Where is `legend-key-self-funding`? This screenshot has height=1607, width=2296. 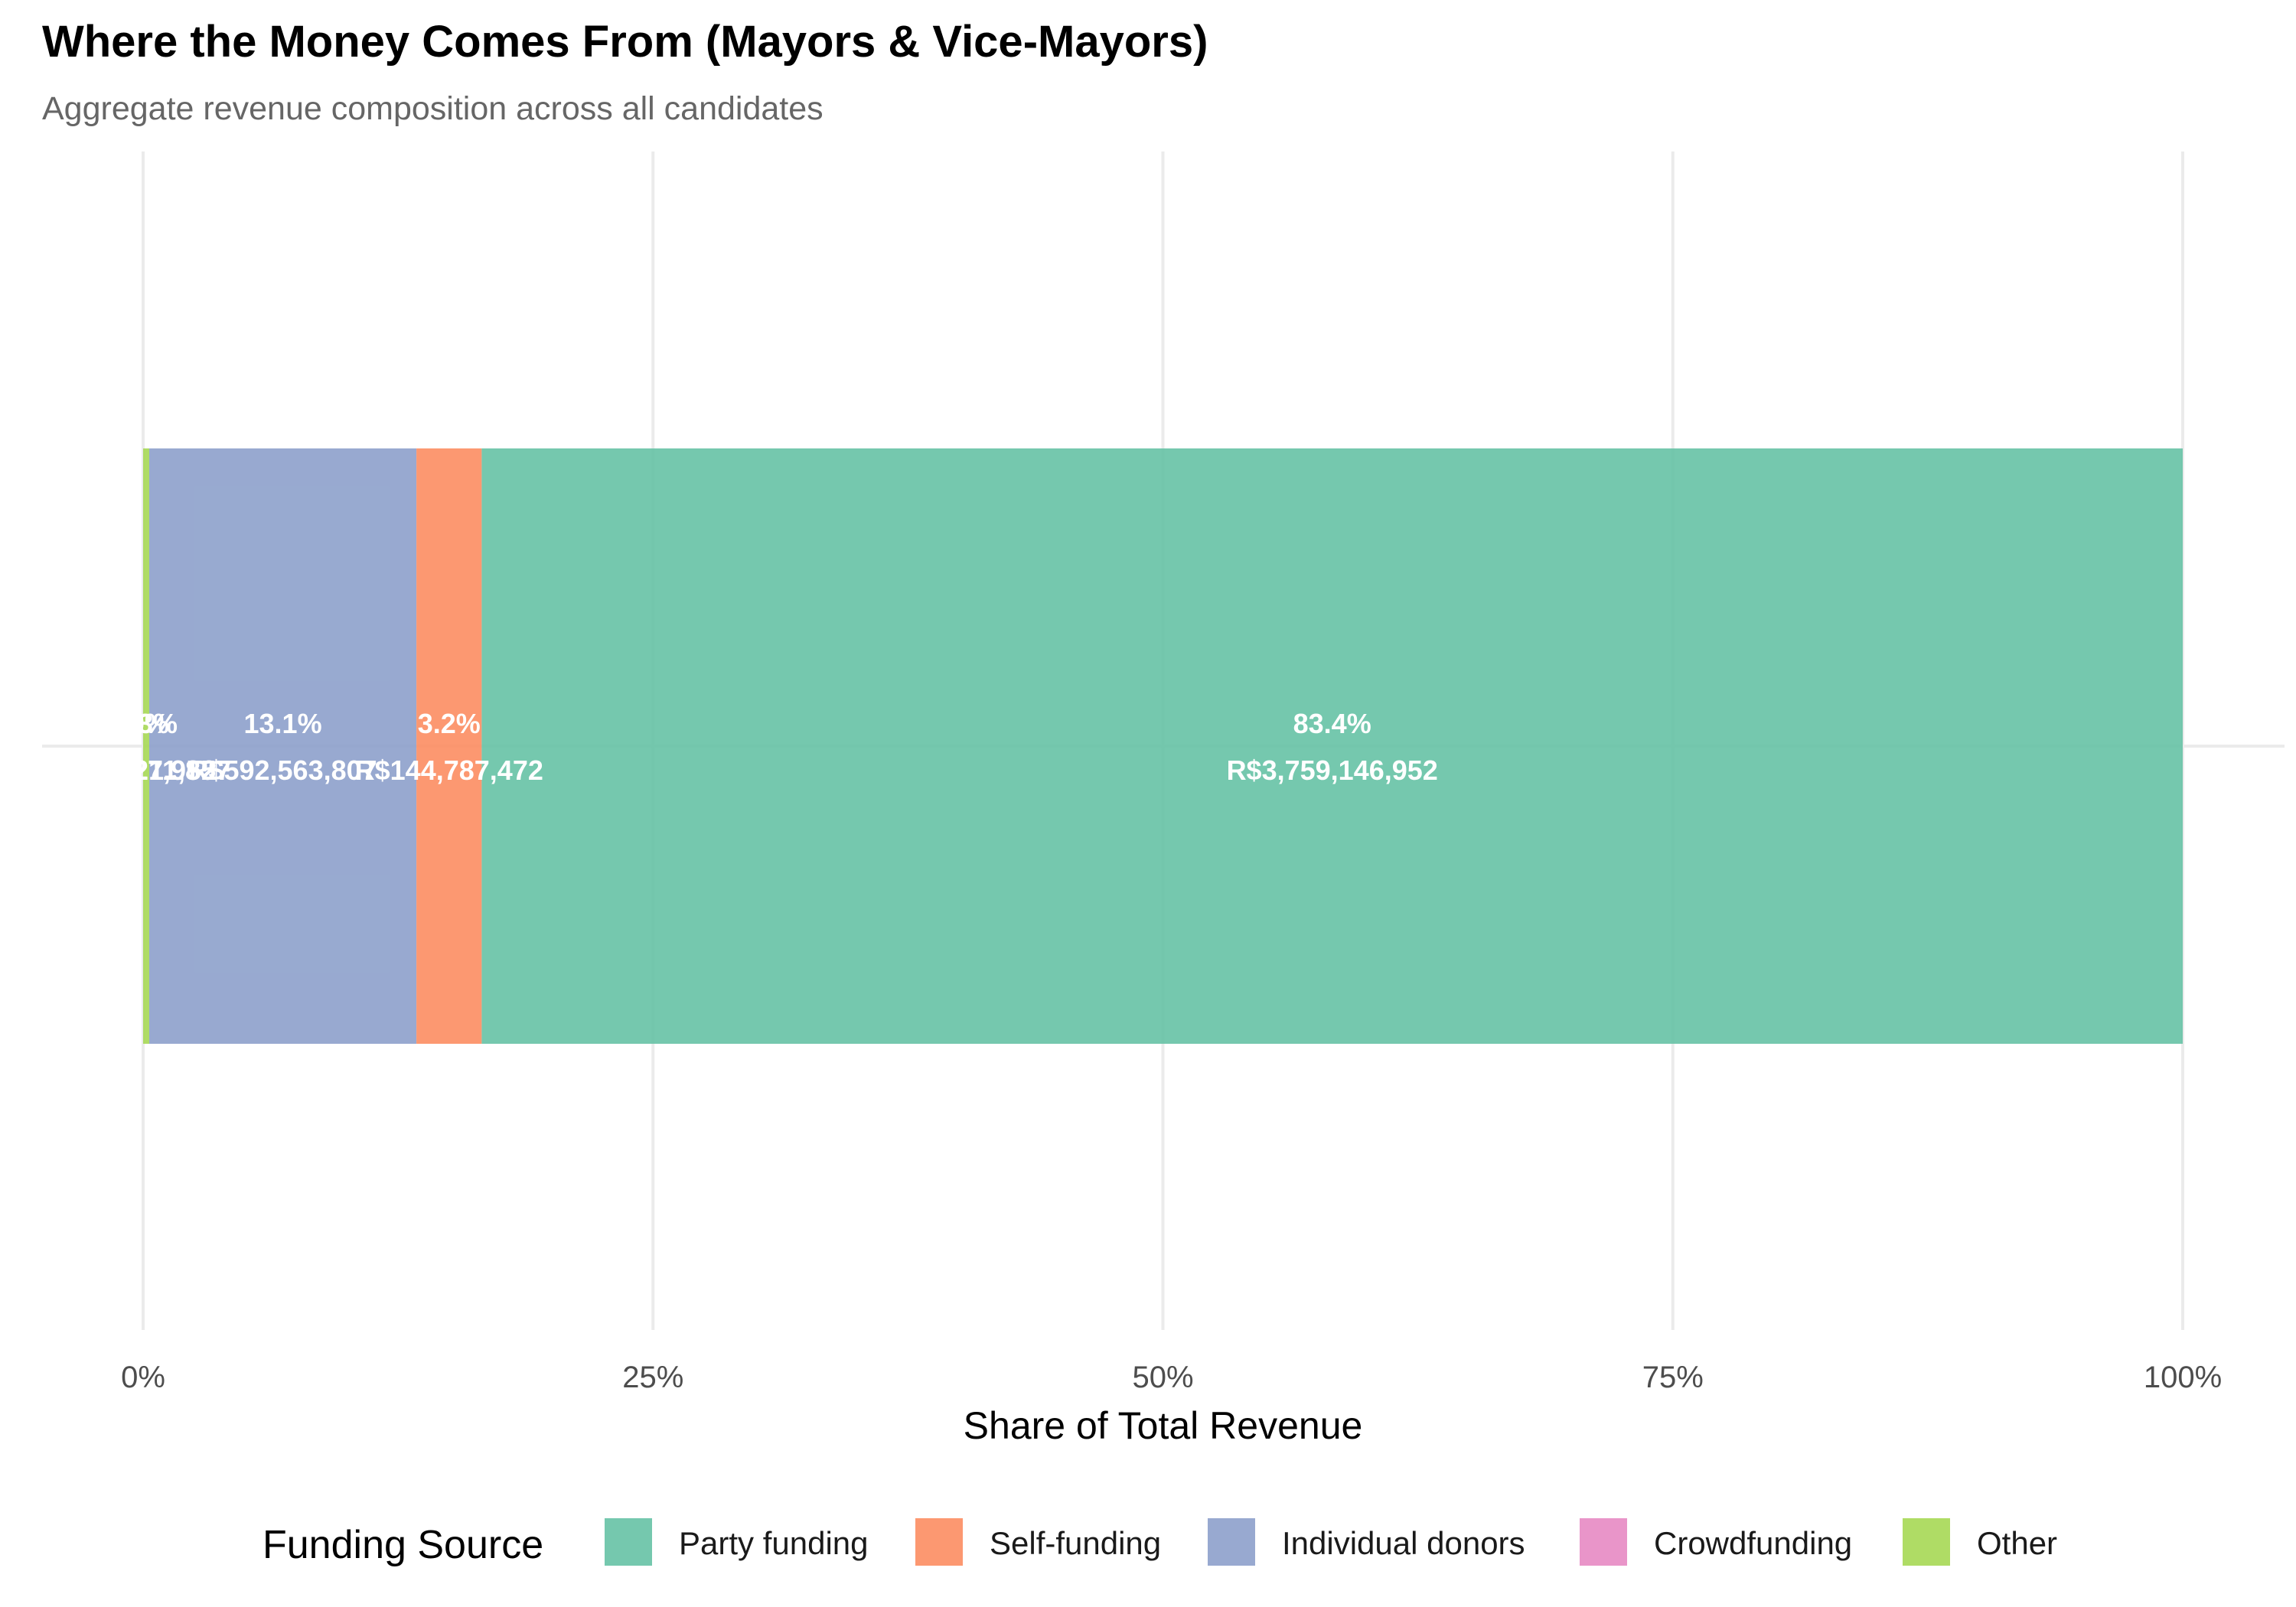 legend-key-self-funding is located at coordinates (939, 1542).